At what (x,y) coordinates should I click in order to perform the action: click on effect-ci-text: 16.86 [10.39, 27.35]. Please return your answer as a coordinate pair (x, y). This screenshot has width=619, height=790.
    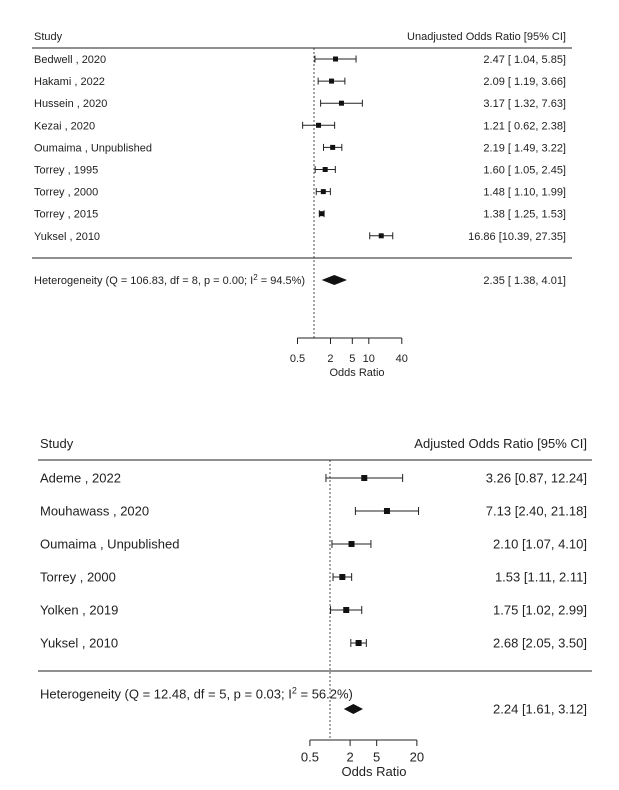
    Looking at the image, I should click on (517, 237).